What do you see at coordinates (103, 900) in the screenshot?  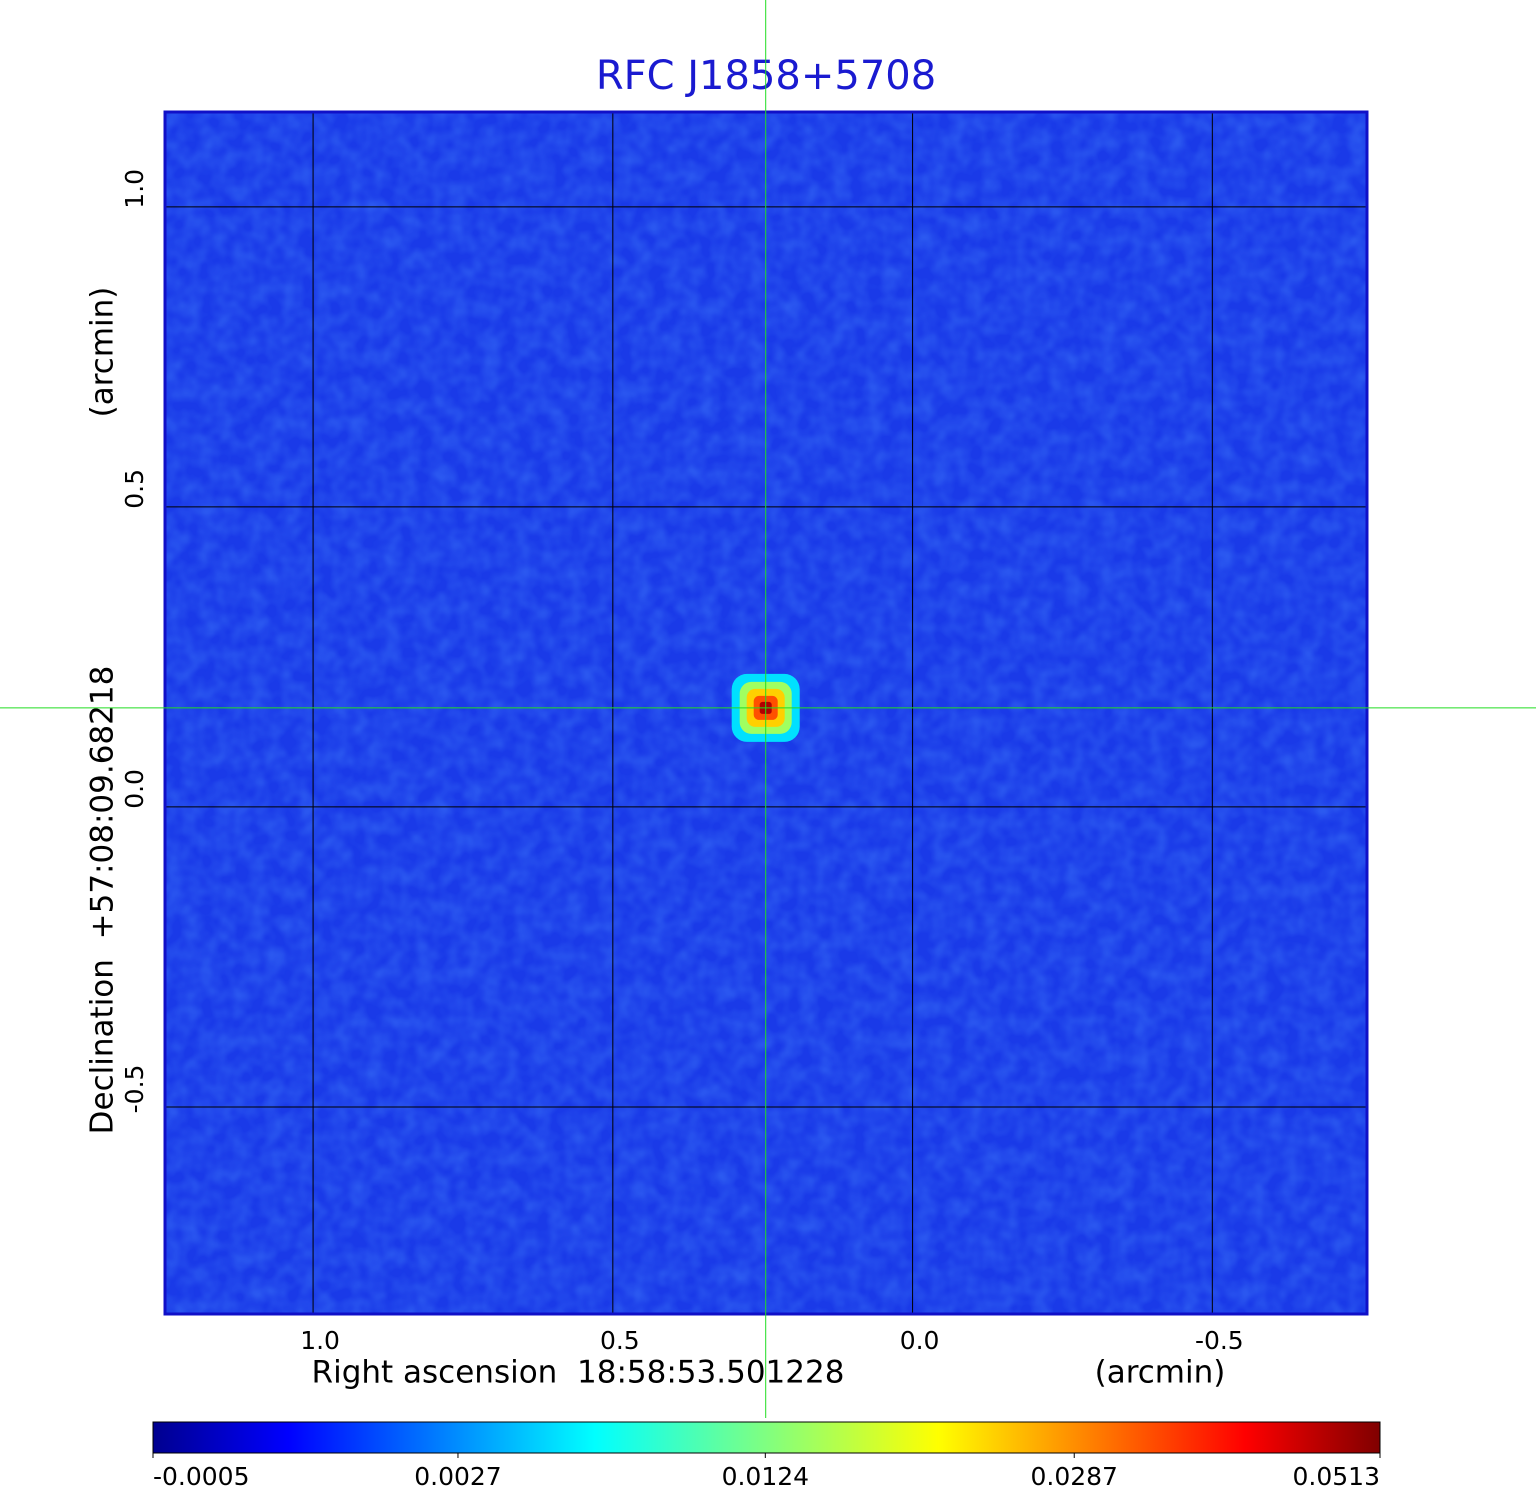 I see `y-axis-label: Declination +57:08:09.68218` at bounding box center [103, 900].